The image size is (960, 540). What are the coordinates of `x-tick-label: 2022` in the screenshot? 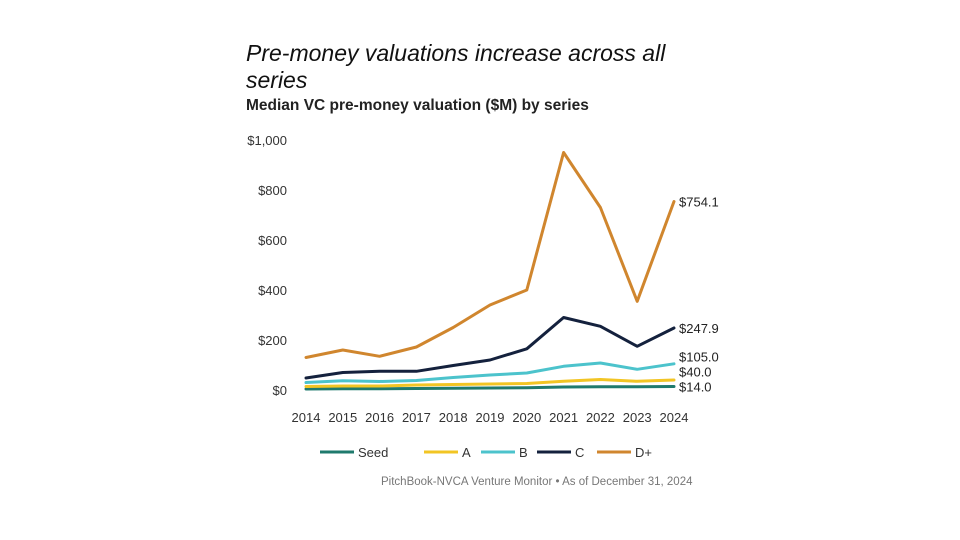 It's located at (600, 417).